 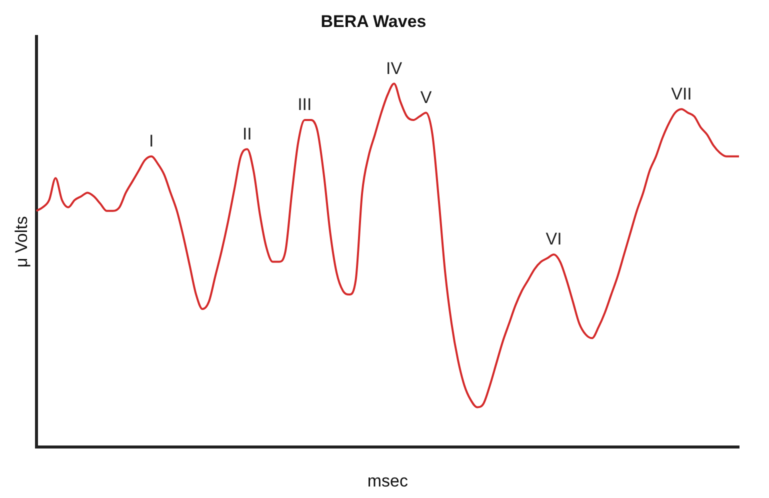 What do you see at coordinates (554, 239) in the screenshot?
I see `annotation: VI` at bounding box center [554, 239].